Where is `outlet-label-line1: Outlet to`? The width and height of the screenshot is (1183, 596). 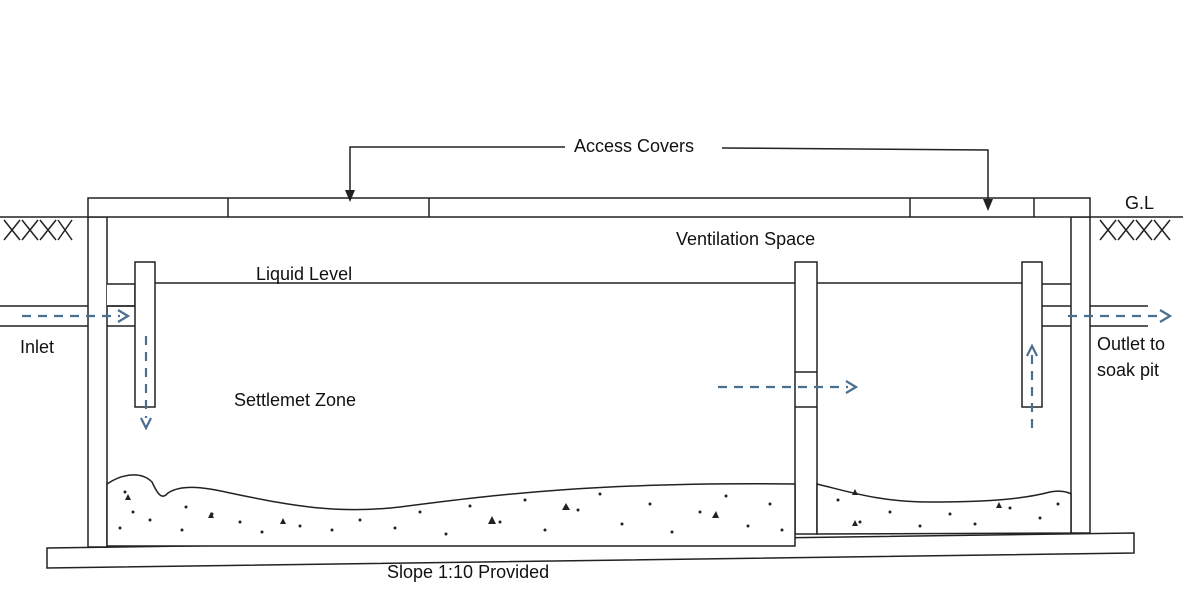
outlet-label-line1: Outlet to is located at coordinates (1131, 344).